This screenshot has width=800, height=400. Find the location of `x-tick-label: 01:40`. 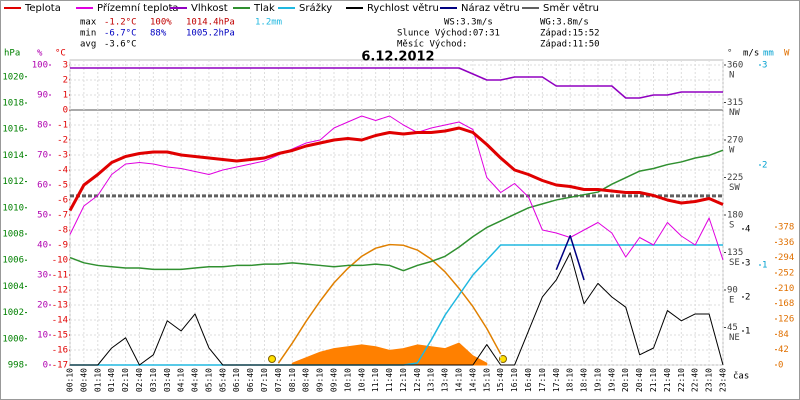

x-tick-label: 01:40 is located at coordinates (111, 380).